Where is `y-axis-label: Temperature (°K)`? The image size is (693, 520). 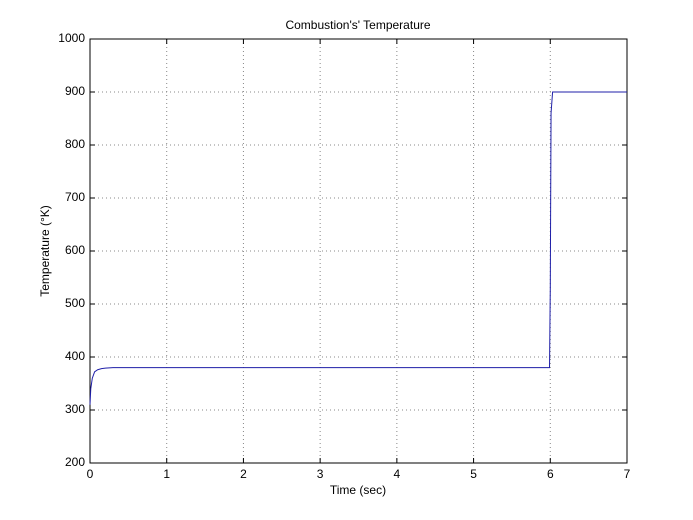
y-axis-label: Temperature (°K) is located at coordinates (45, 251).